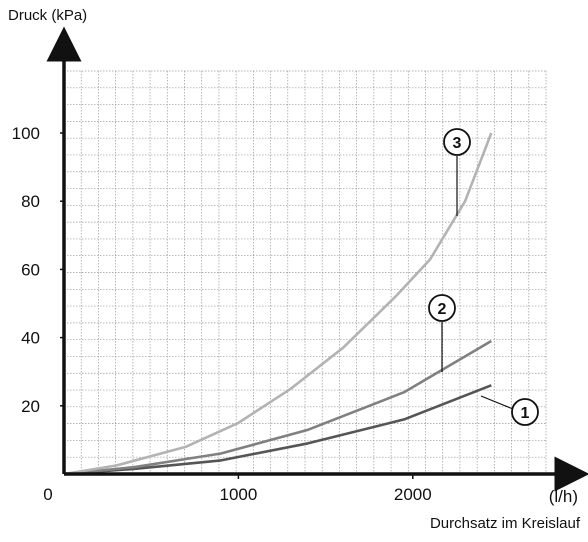 The height and width of the screenshot is (542, 588). Describe the element at coordinates (505, 523) in the screenshot. I see `x-axis-title: Durchsatz im Kreislauf` at that location.